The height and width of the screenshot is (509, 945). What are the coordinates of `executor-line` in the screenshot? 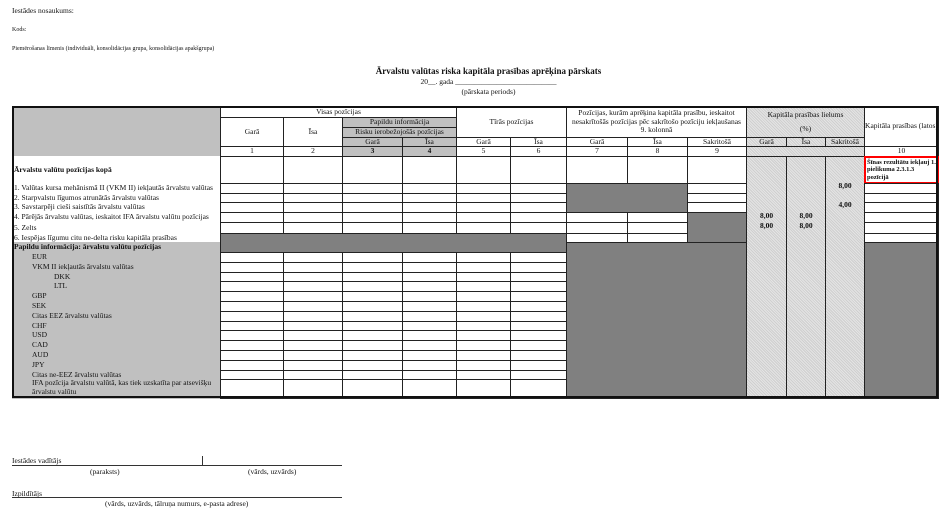 It's located at (177, 497).